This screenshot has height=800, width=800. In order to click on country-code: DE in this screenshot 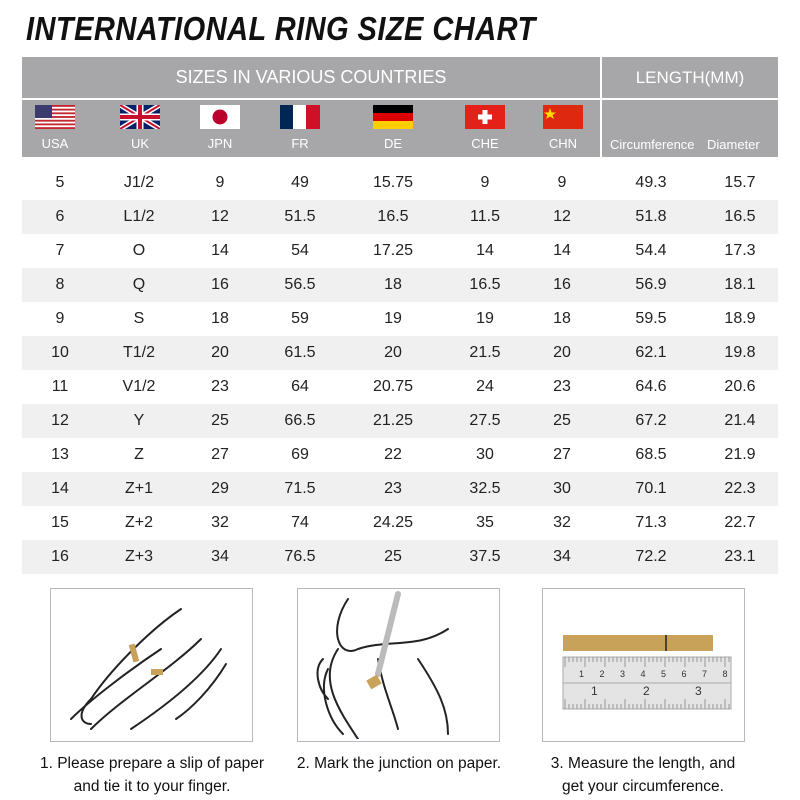, I will do `click(393, 143)`.